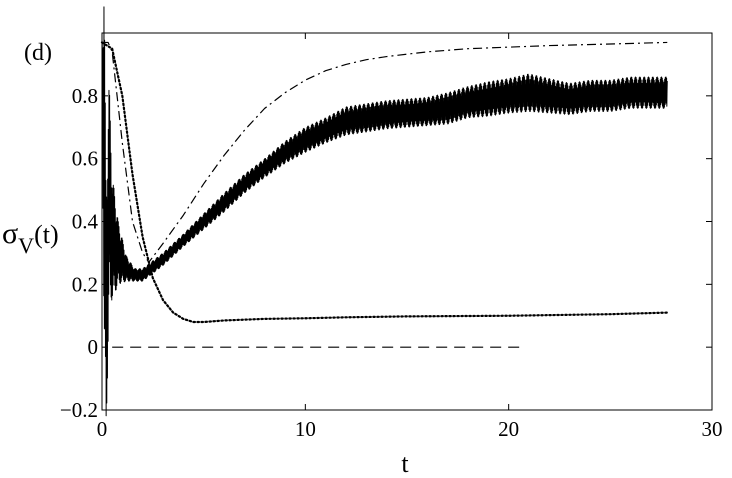 Image resolution: width=732 pixels, height=478 pixels. What do you see at coordinates (85, 284) in the screenshot?
I see `y-tick-label: 0.2` at bounding box center [85, 284].